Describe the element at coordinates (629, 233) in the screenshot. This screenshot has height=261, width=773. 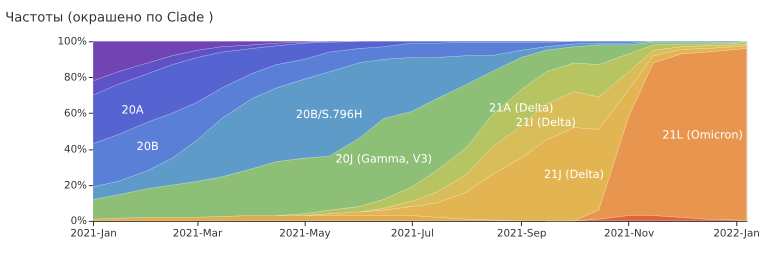
I see `x-tick-label: 2021-Nov` at that location.